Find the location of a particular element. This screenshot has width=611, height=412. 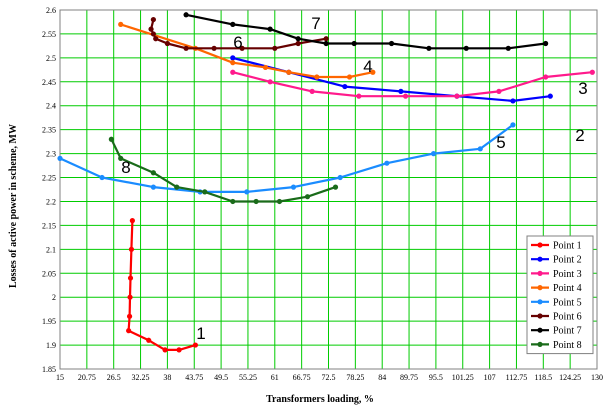

legend-label: Point 7 is located at coordinates (567, 331).